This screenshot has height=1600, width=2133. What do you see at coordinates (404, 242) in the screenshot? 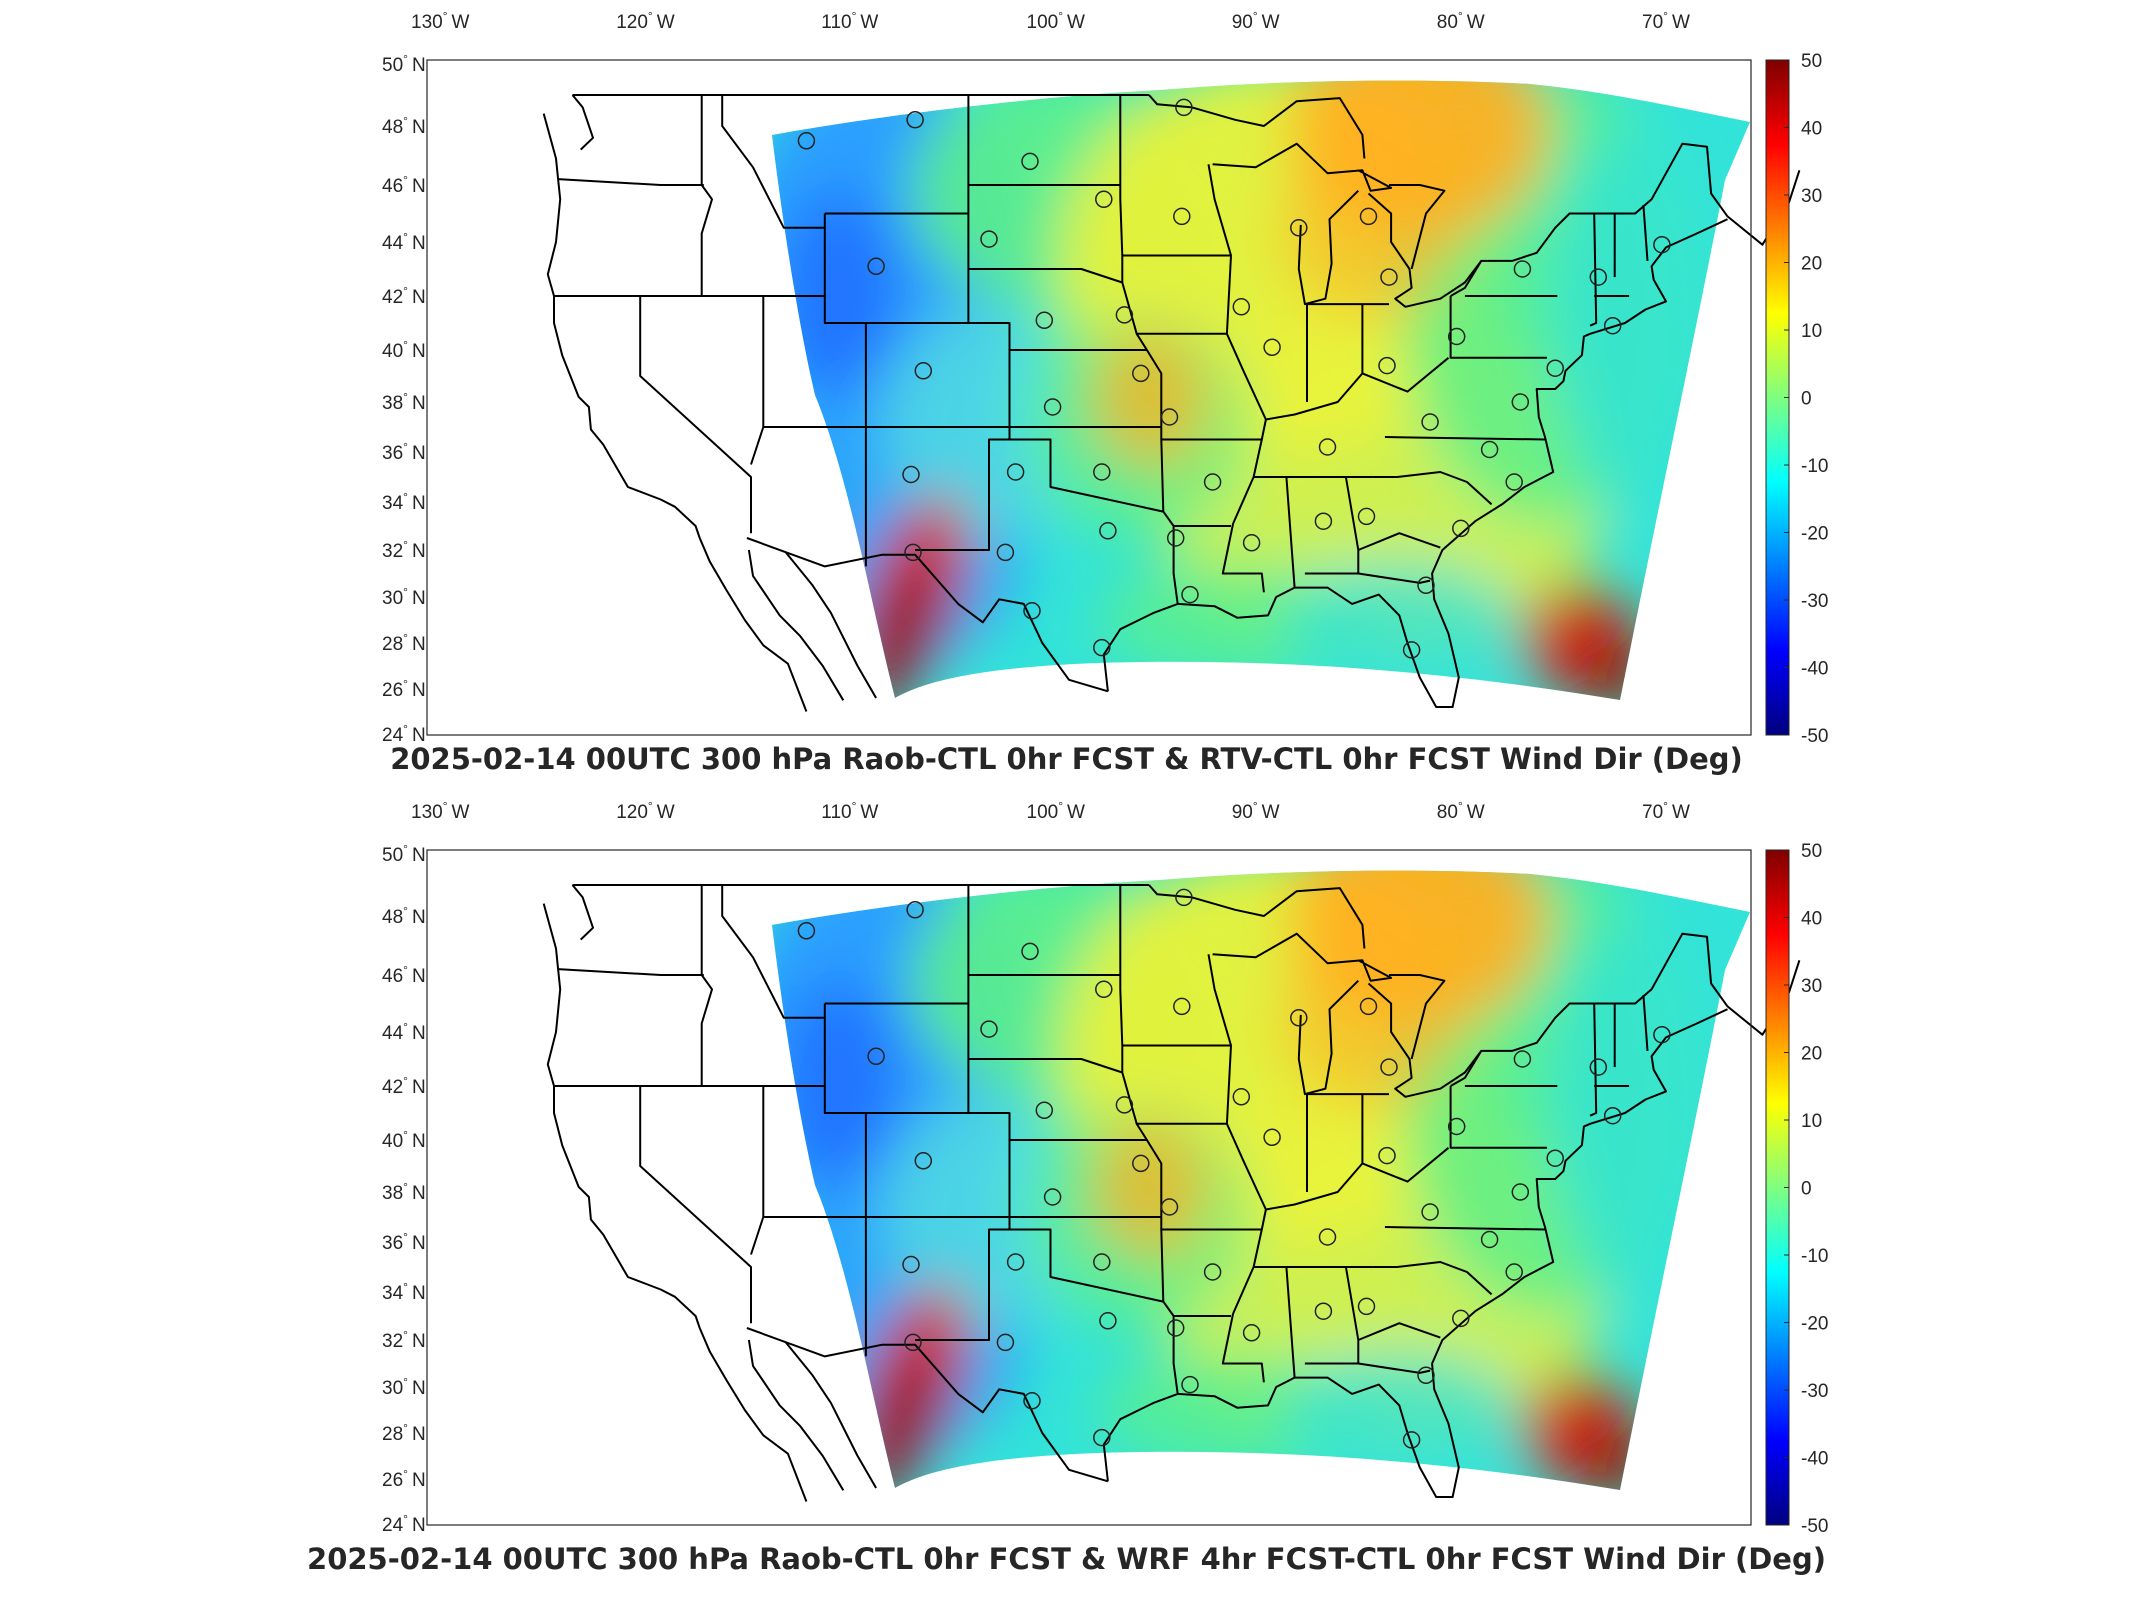
I see `lat-tick-label: 44° N` at bounding box center [404, 242].